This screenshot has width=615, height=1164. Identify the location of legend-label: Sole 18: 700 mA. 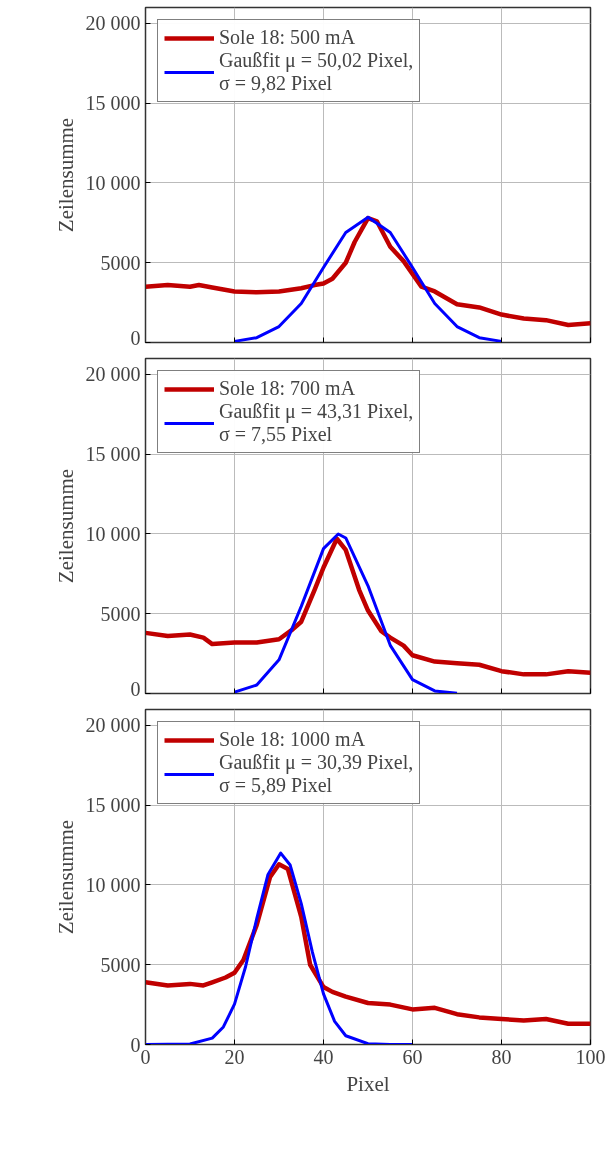
(287, 388).